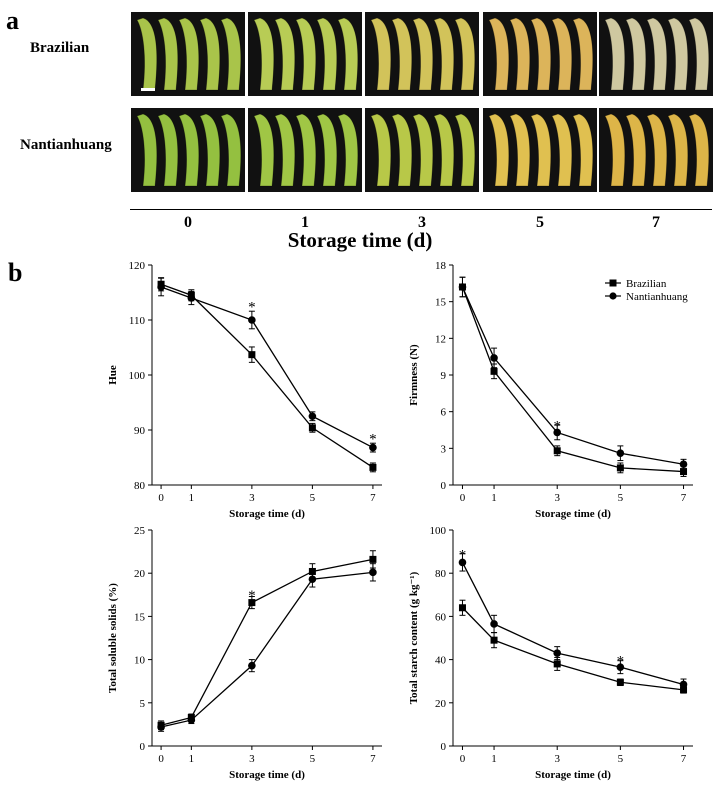 This screenshot has height=790, width=720. What do you see at coordinates (267, 367) in the screenshot?
I see `series-line` at bounding box center [267, 367].